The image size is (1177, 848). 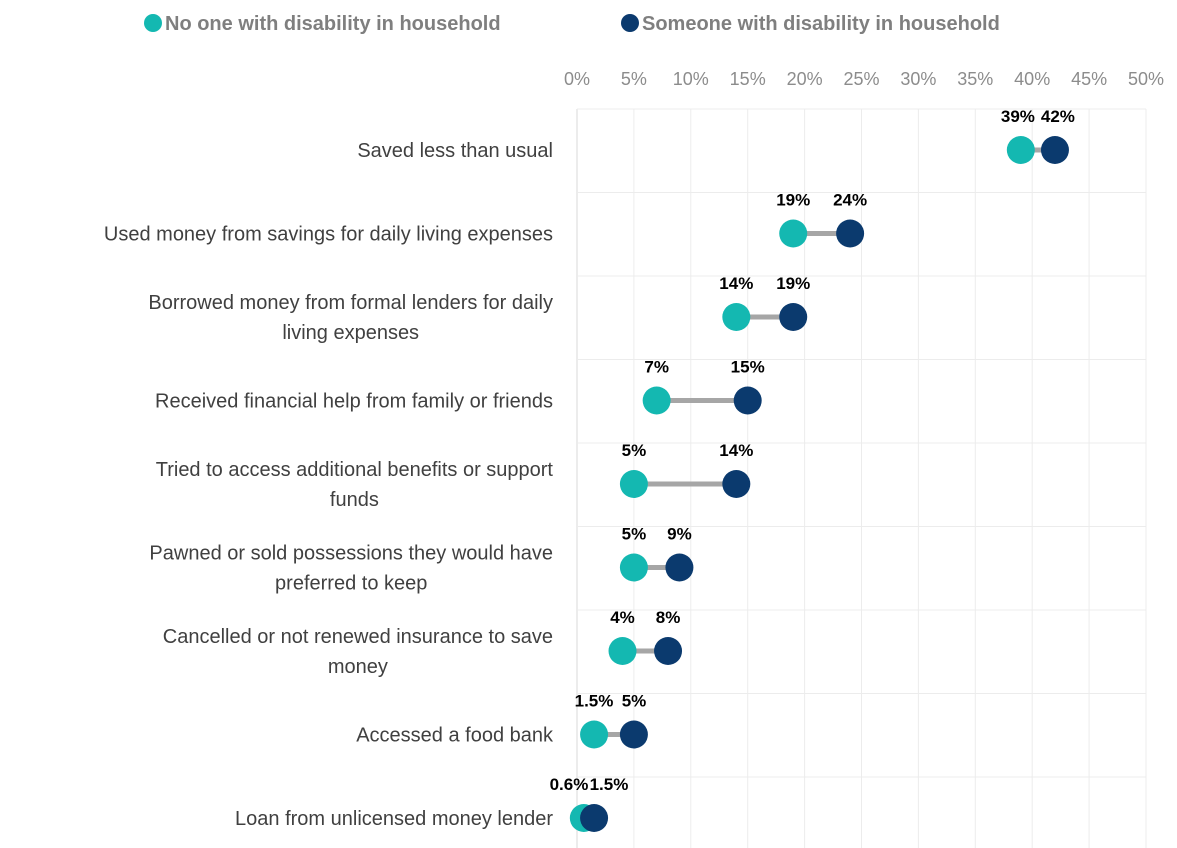 I want to click on category-label-line: Accessed a food bank, so click(x=455, y=736).